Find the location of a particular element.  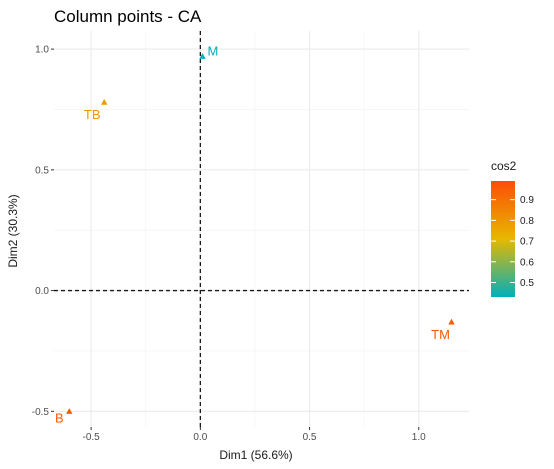

point-label-tm: TM is located at coordinates (440, 334).